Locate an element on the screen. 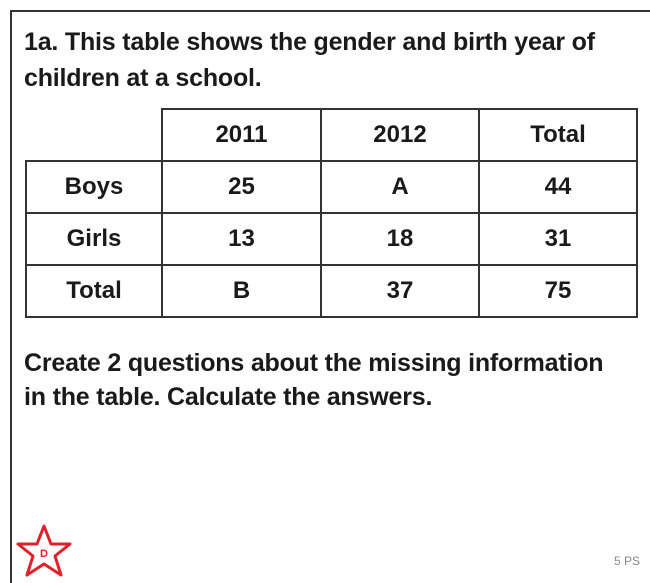  table-cell: 44 is located at coordinates (558, 187).